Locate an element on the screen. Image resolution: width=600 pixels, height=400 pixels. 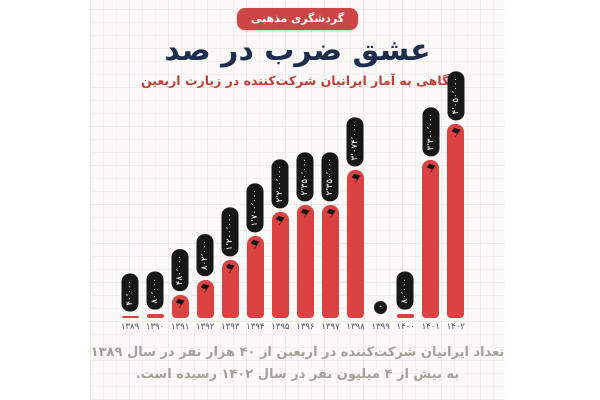
bar-column: ۳٬۰۷۴٬۰۰۰ ⚑ ۱۳۹۸ is located at coordinates (356, 175).